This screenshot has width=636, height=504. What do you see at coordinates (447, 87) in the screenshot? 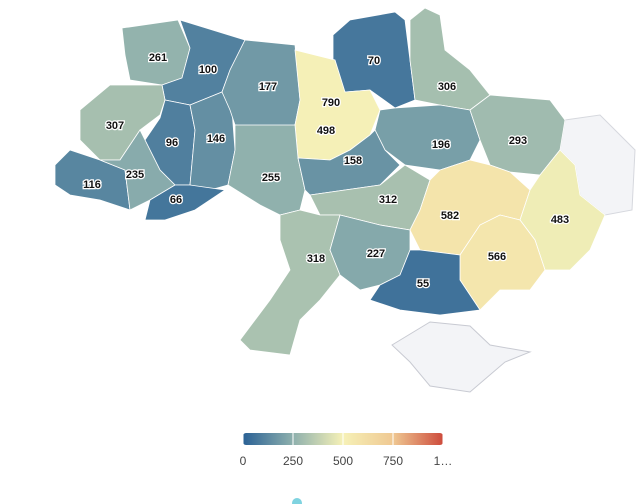
I see `region-label: 306` at bounding box center [447, 87].